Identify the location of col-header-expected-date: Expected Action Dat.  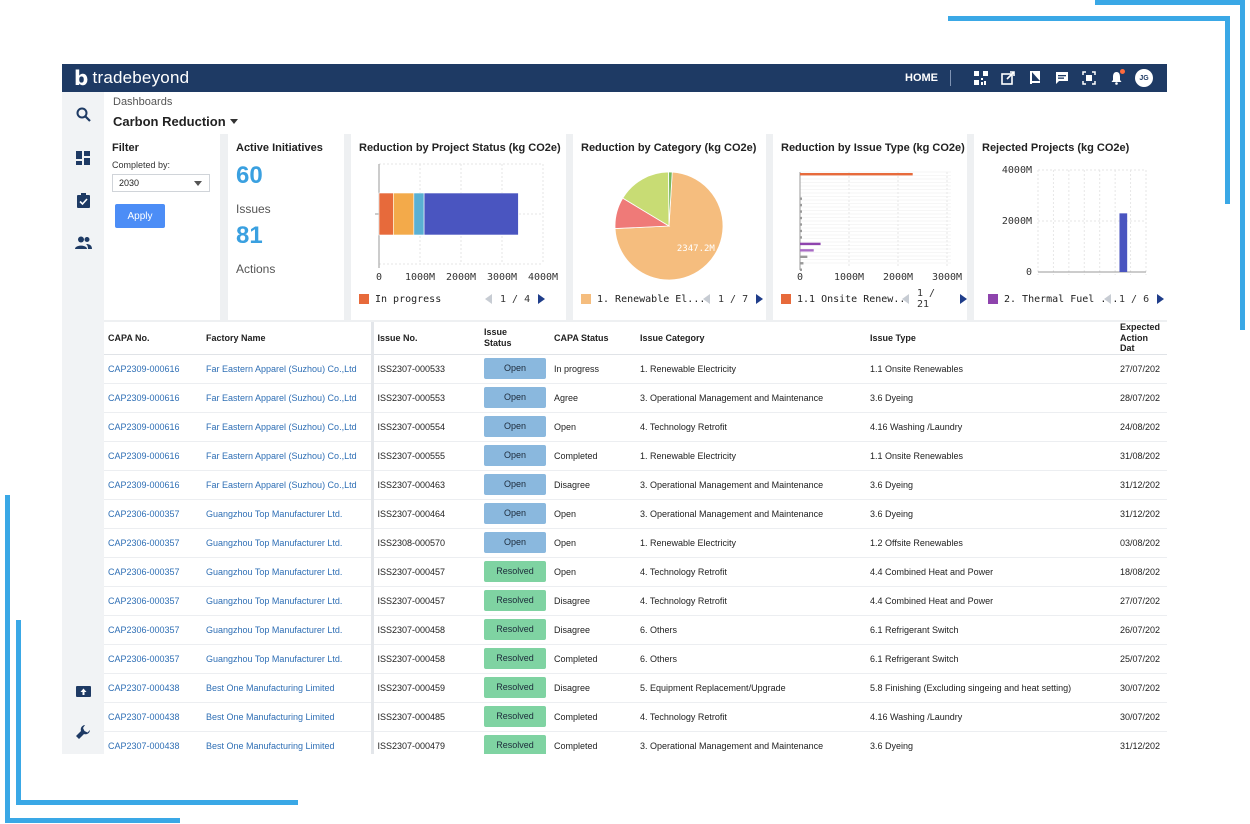
(1141, 338).